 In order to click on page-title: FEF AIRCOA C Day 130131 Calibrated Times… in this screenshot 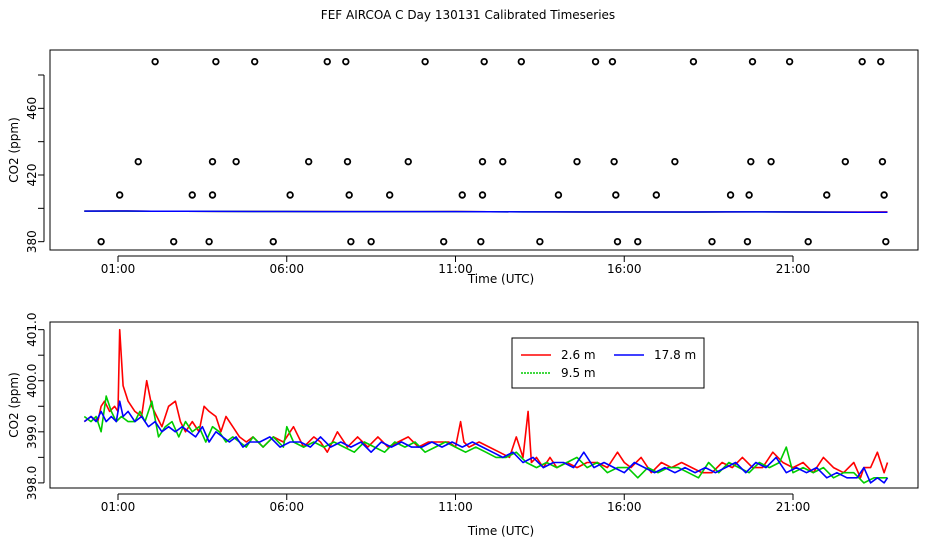, I will do `click(468, 15)`.